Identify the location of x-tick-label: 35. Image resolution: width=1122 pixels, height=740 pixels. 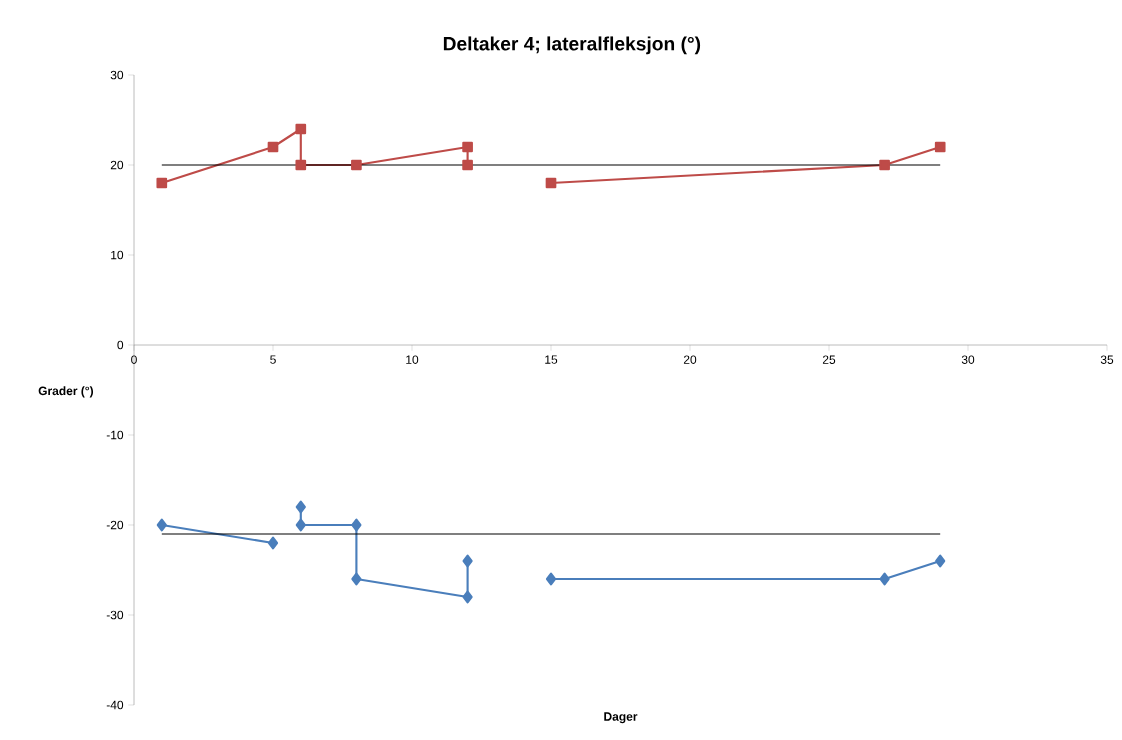
(1107, 359).